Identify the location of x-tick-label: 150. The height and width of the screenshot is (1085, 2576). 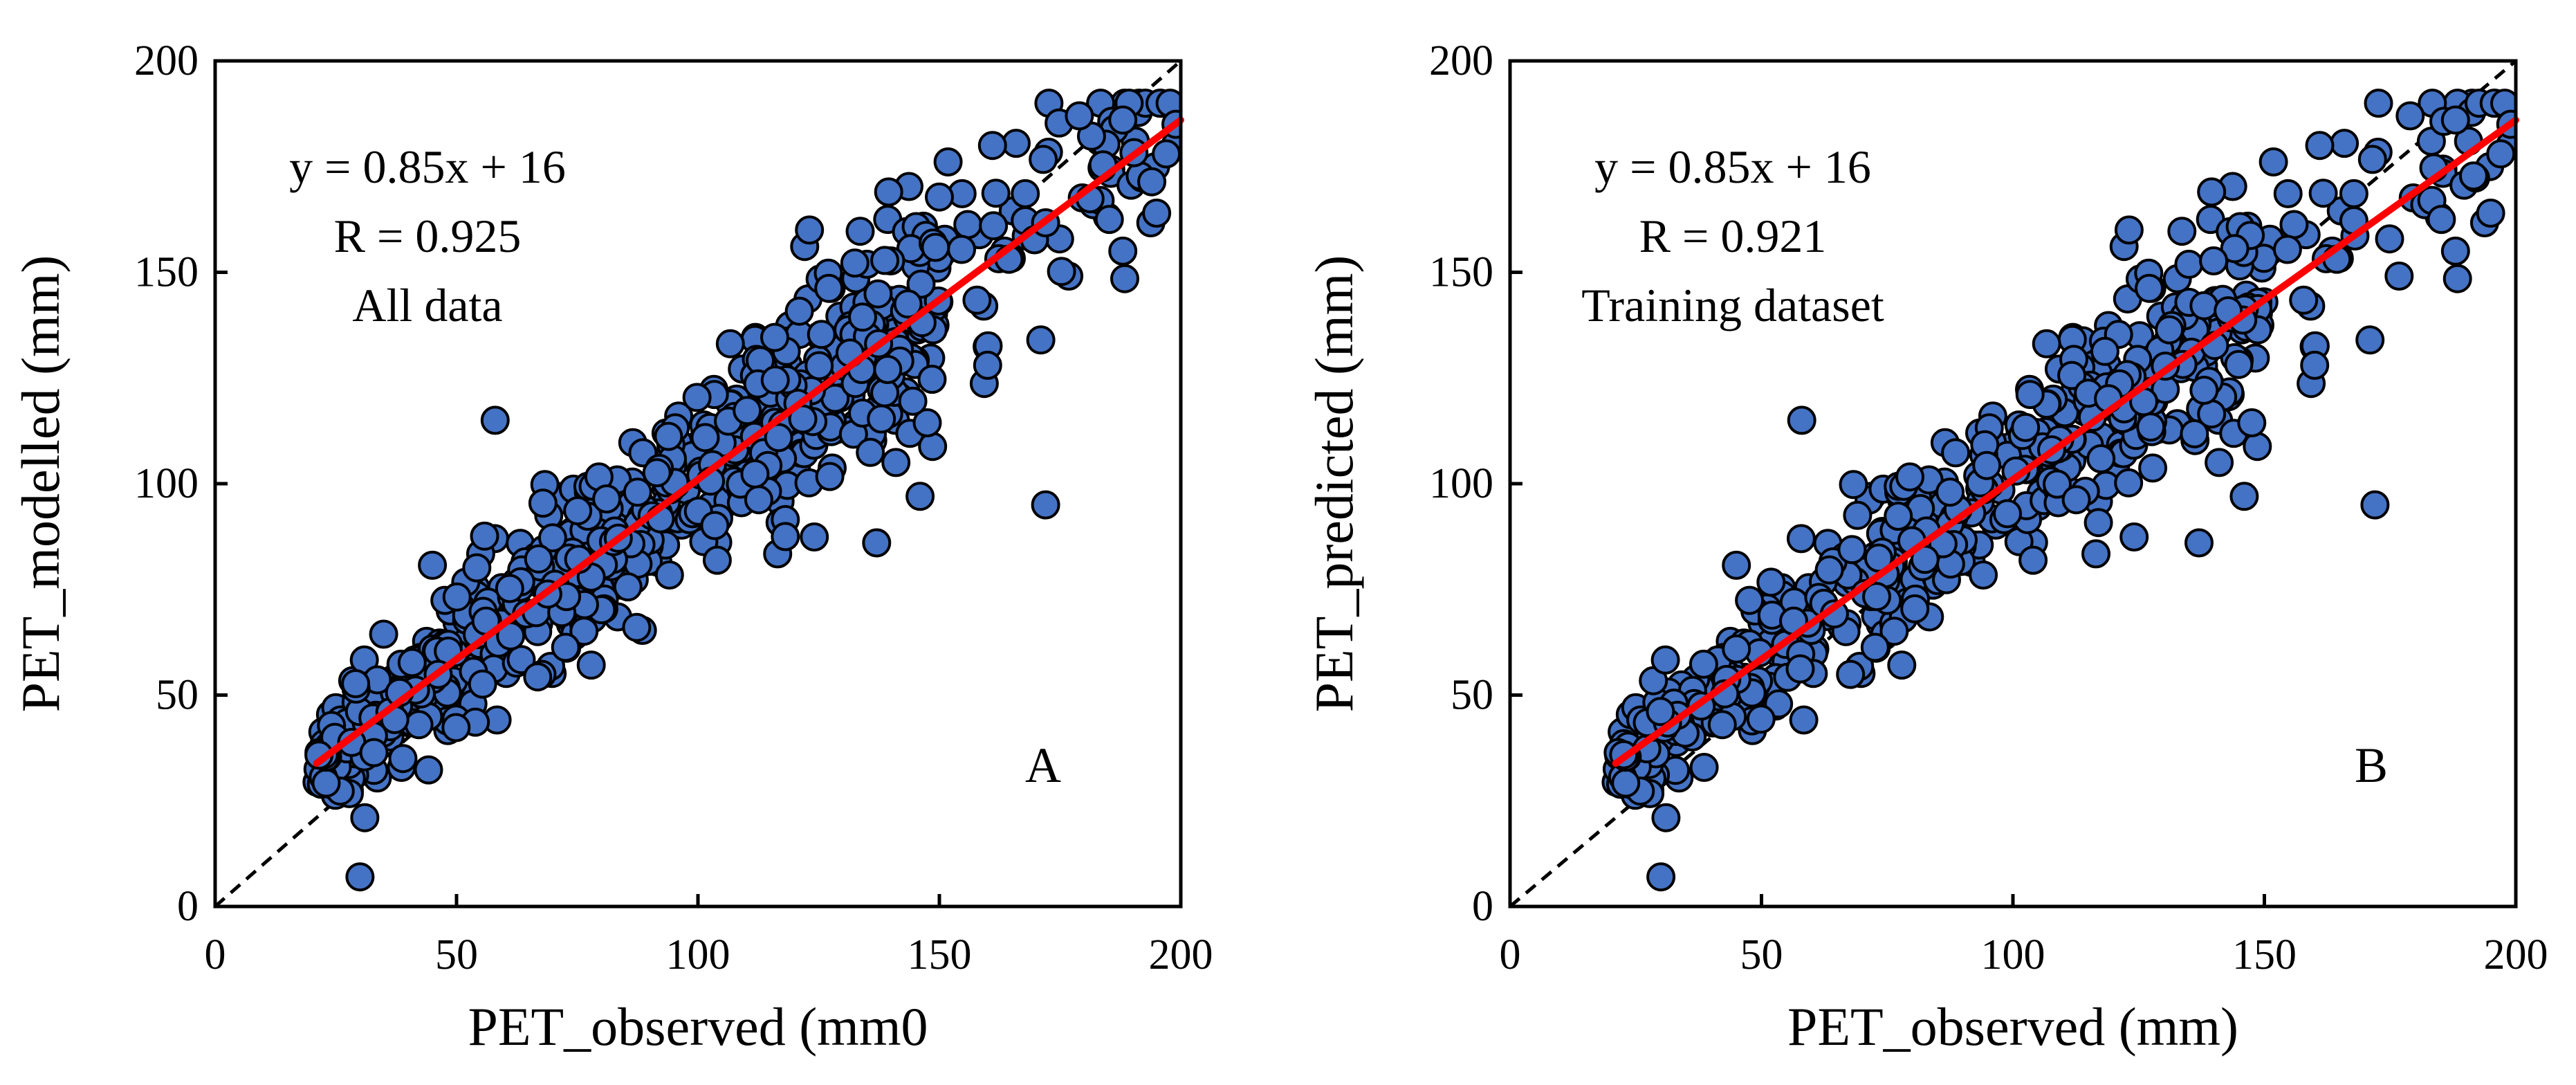
(2264, 954).